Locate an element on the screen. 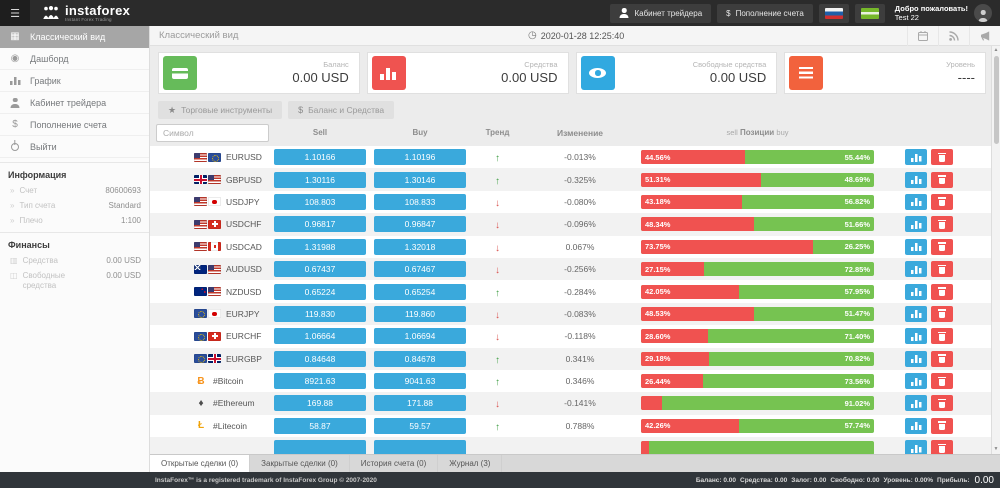 The height and width of the screenshot is (488, 1000). buy-price-button: 1.30146 is located at coordinates (420, 179).